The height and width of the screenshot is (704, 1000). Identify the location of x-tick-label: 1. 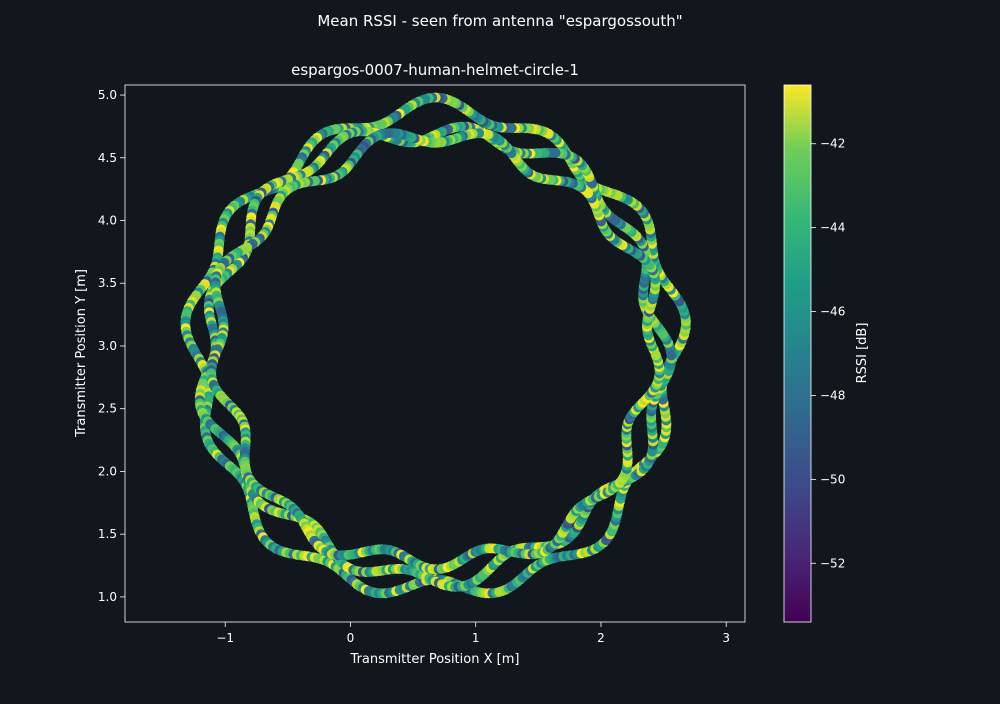
(476, 638).